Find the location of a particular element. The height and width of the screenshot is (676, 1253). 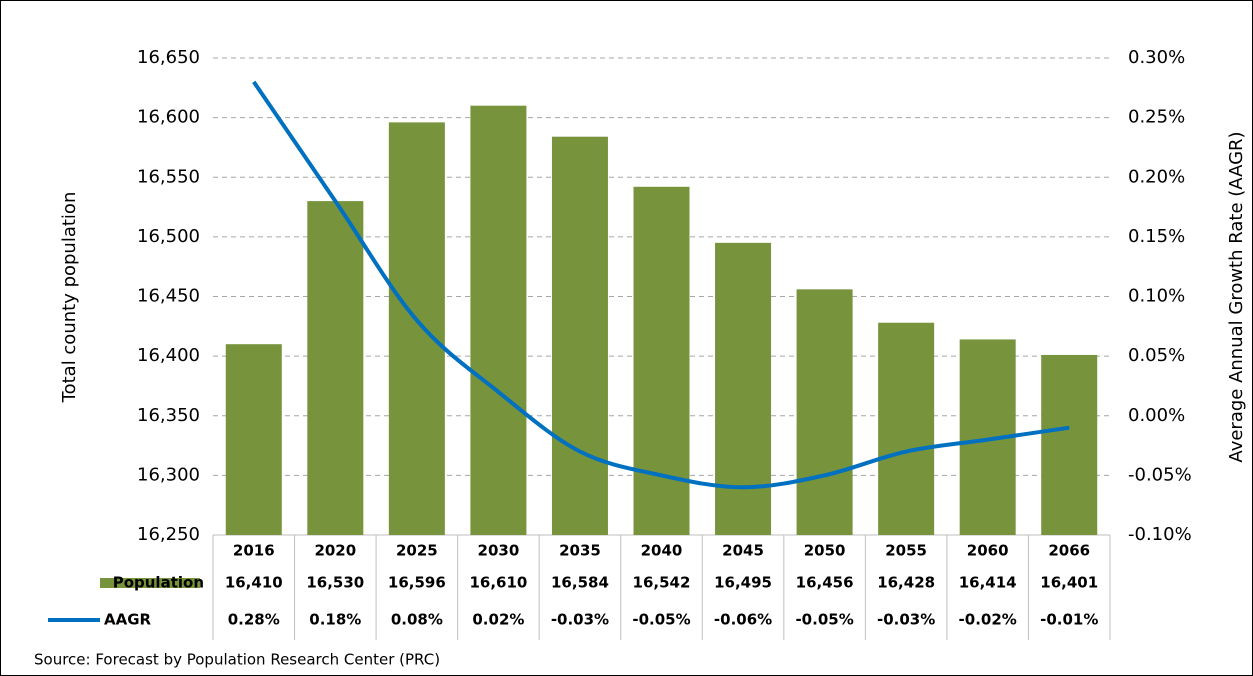

table-value: -0.02% is located at coordinates (988, 620).